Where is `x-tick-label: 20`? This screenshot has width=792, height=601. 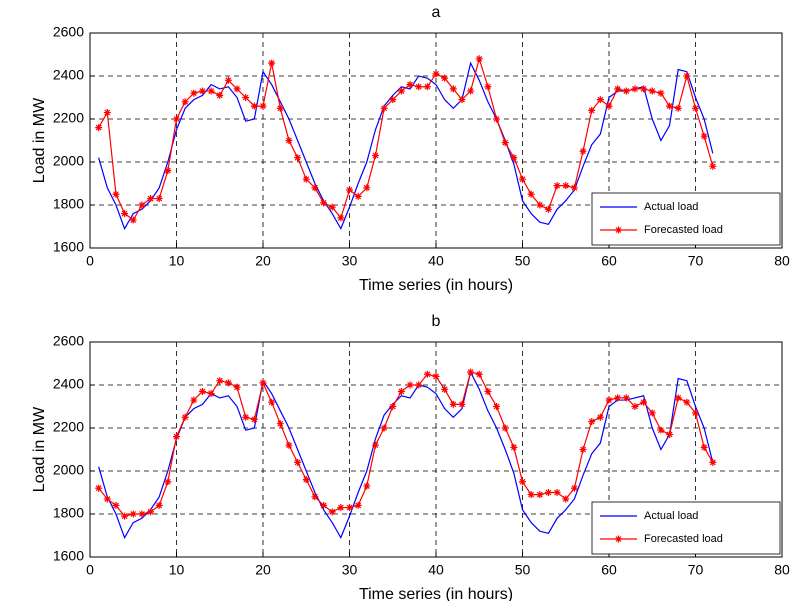 x-tick-label: 20 is located at coordinates (263, 261).